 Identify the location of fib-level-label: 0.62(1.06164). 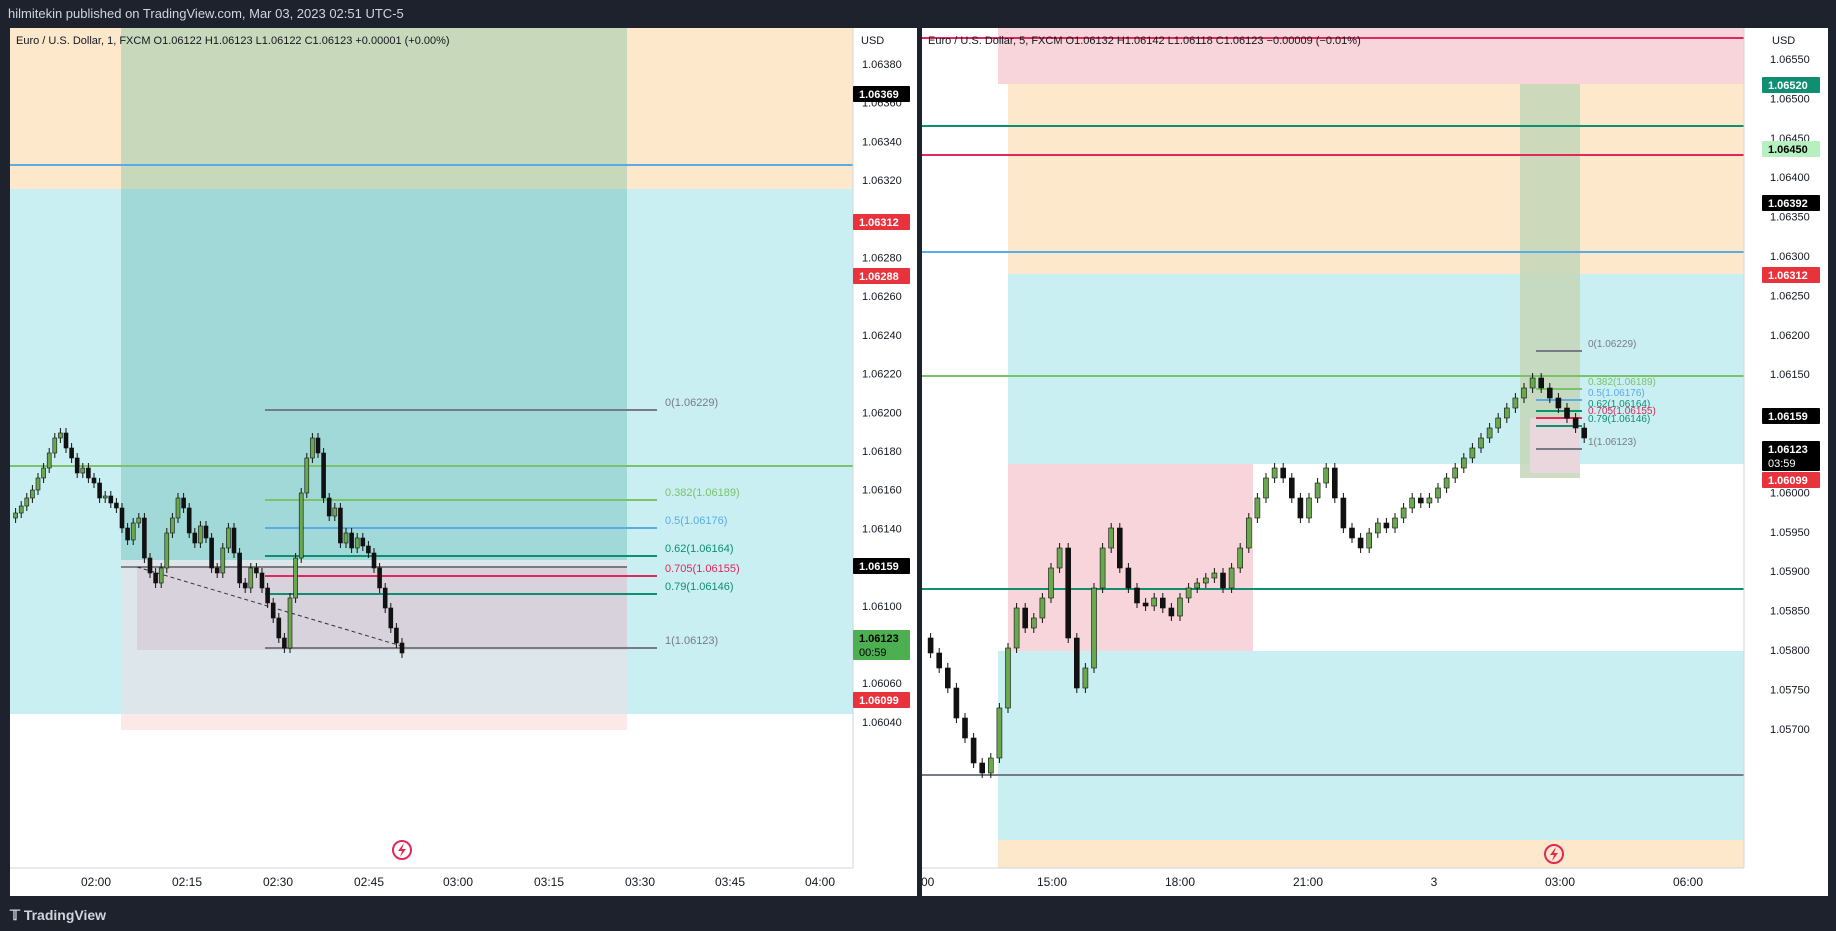
(699, 549).